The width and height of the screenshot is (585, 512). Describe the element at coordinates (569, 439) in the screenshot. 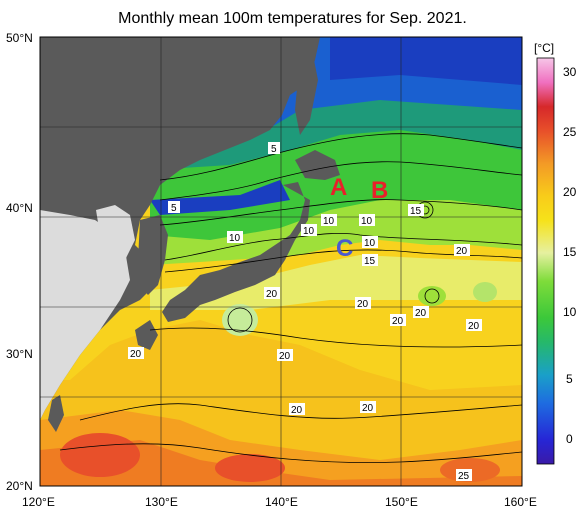

I see `colorbar-tick-0: 0` at that location.